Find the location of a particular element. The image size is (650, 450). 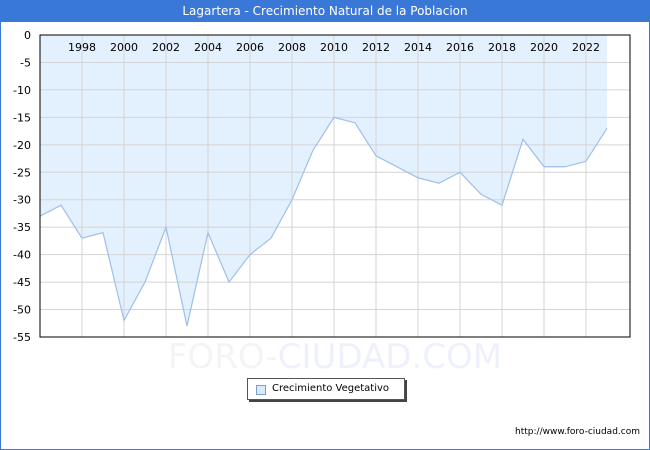

y-tick-label: -20 is located at coordinates (22, 145).